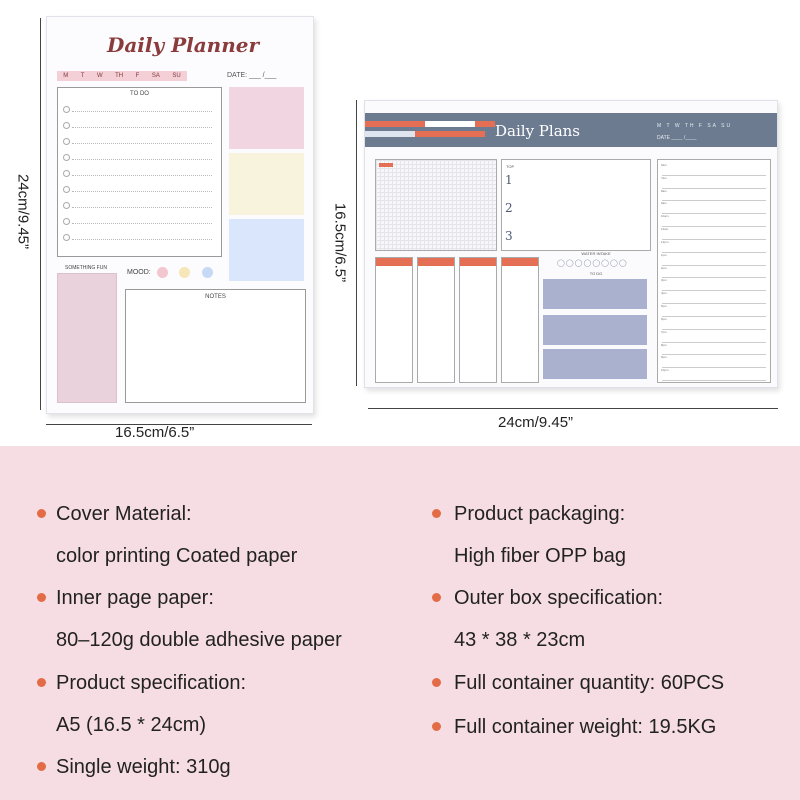 Image resolution: width=800 pixels, height=800 pixels. What do you see at coordinates (394, 265) in the screenshot?
I see `meal-header: Breakfast` at bounding box center [394, 265].